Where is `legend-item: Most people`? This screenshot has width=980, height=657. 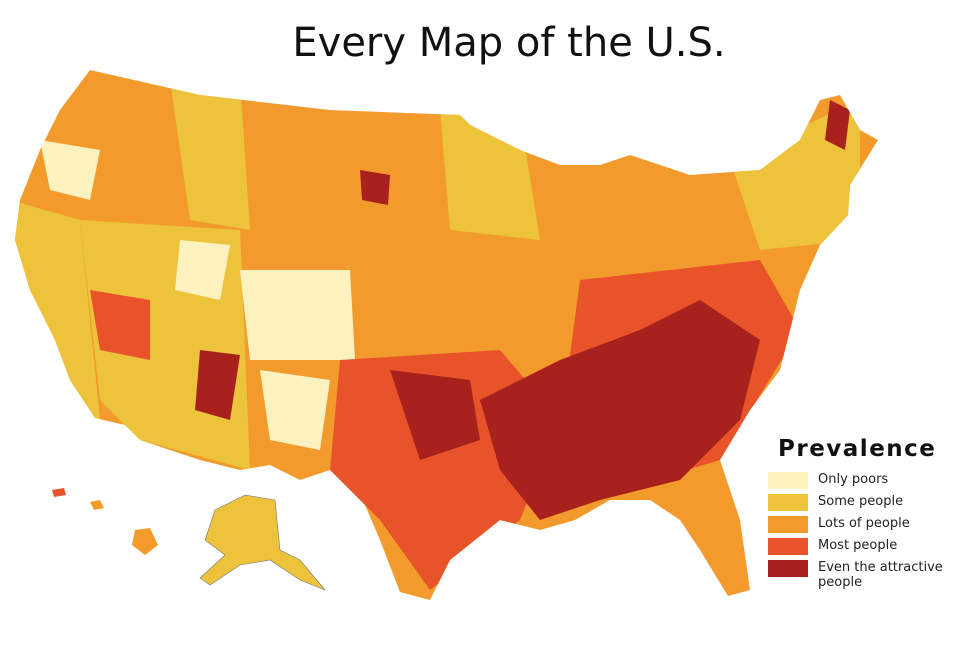 legend-item: Most people is located at coordinates (873, 546).